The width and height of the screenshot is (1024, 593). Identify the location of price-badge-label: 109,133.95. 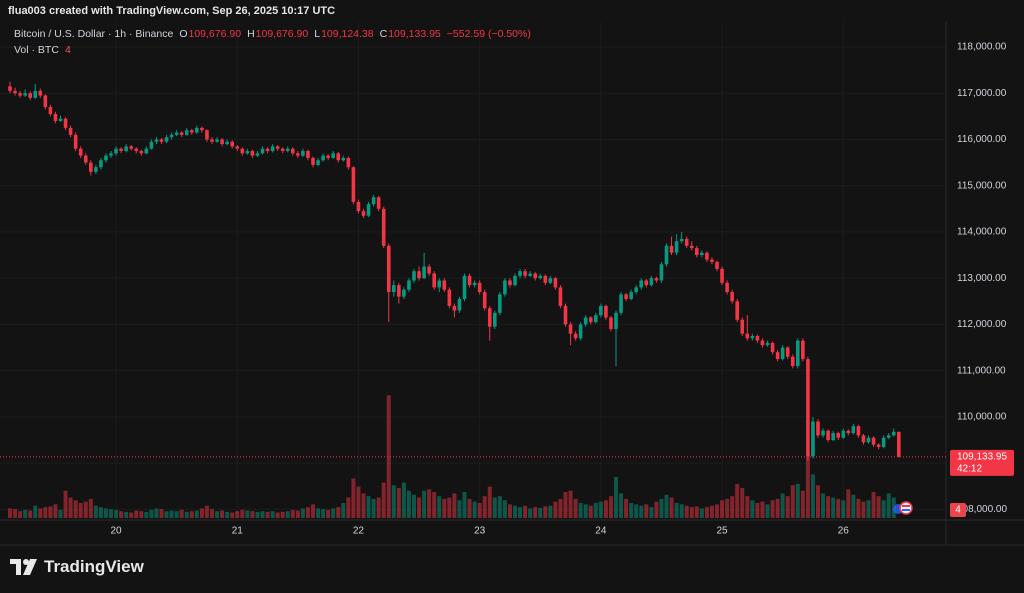
(982, 457).